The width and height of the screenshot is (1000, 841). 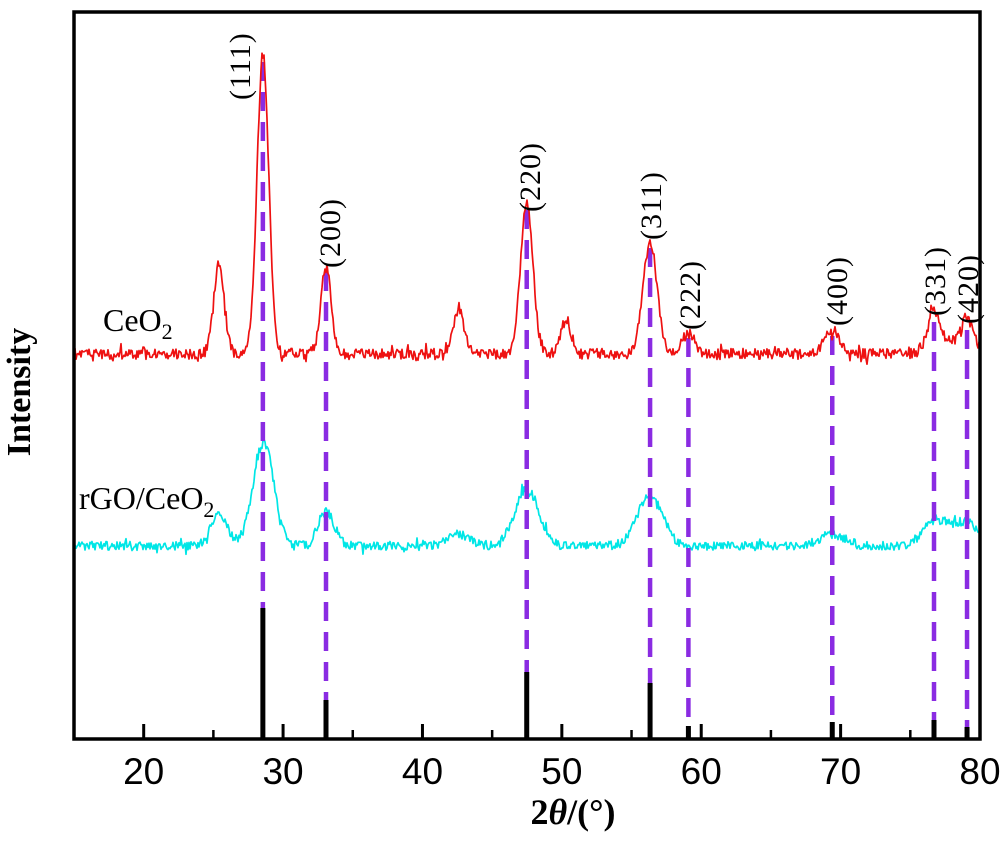 I want to click on peak-label-222: (222), so click(x=690, y=295).